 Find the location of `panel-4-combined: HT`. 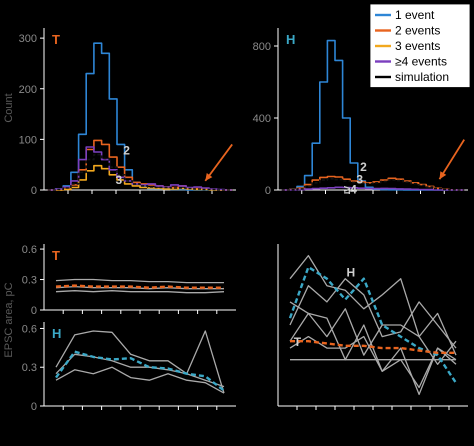

panel-4-combined: HT is located at coordinates (372, 327).